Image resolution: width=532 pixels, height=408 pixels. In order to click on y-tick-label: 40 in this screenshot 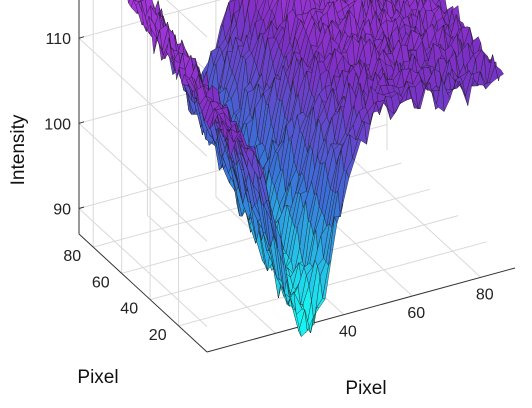, I will do `click(129, 309)`.